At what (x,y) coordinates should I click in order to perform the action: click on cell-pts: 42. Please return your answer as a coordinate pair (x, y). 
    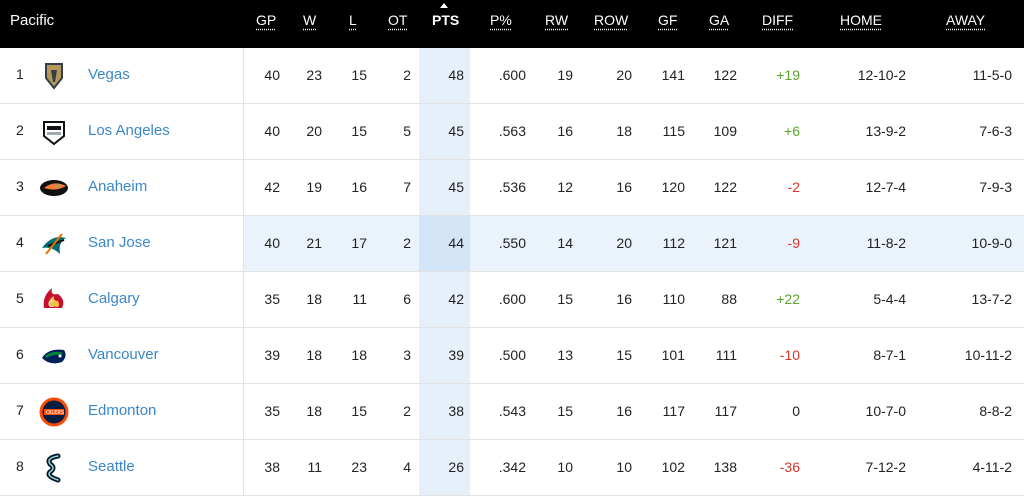
    Looking at the image, I should click on (456, 299).